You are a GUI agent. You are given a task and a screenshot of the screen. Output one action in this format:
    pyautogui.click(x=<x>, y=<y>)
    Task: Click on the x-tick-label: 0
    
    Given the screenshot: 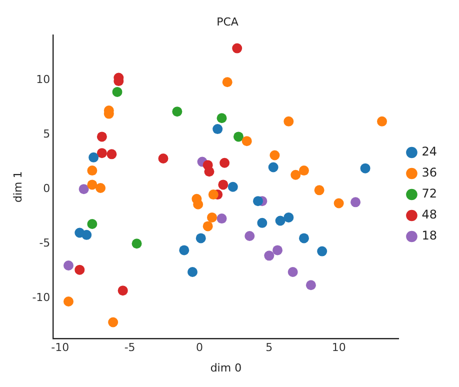 What is the action you would take?
    pyautogui.click(x=199, y=347)
    